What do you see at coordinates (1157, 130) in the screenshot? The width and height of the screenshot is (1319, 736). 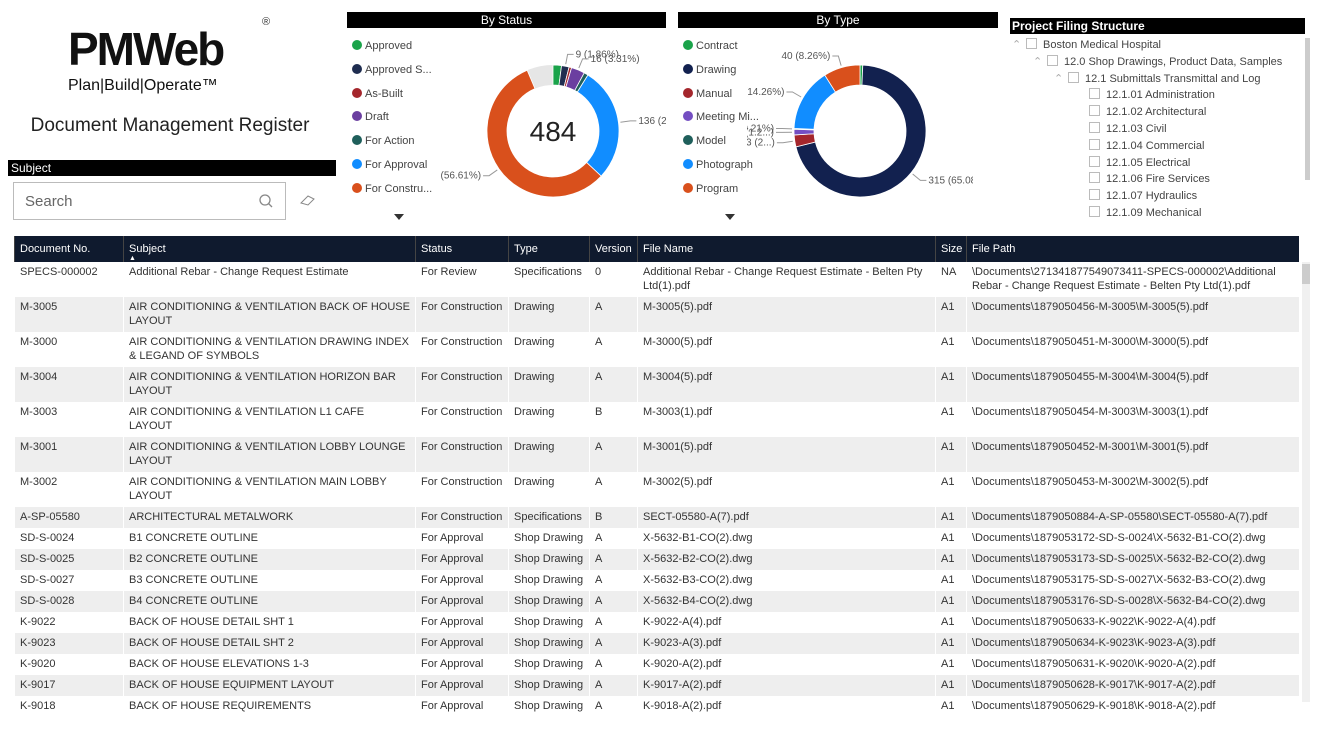 I see `tree-node: 12.1.03 Civil` at bounding box center [1157, 130].